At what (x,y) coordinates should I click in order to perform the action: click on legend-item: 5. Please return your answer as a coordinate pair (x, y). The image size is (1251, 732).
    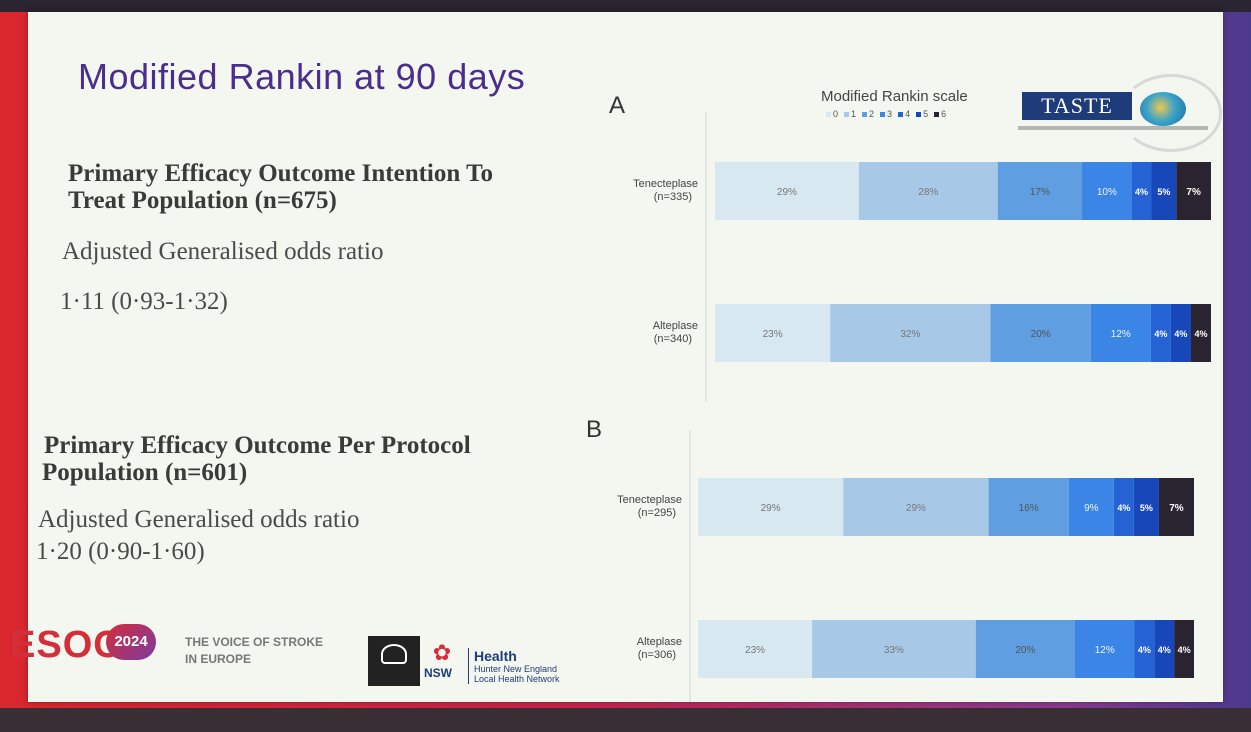
    Looking at the image, I should click on (922, 114).